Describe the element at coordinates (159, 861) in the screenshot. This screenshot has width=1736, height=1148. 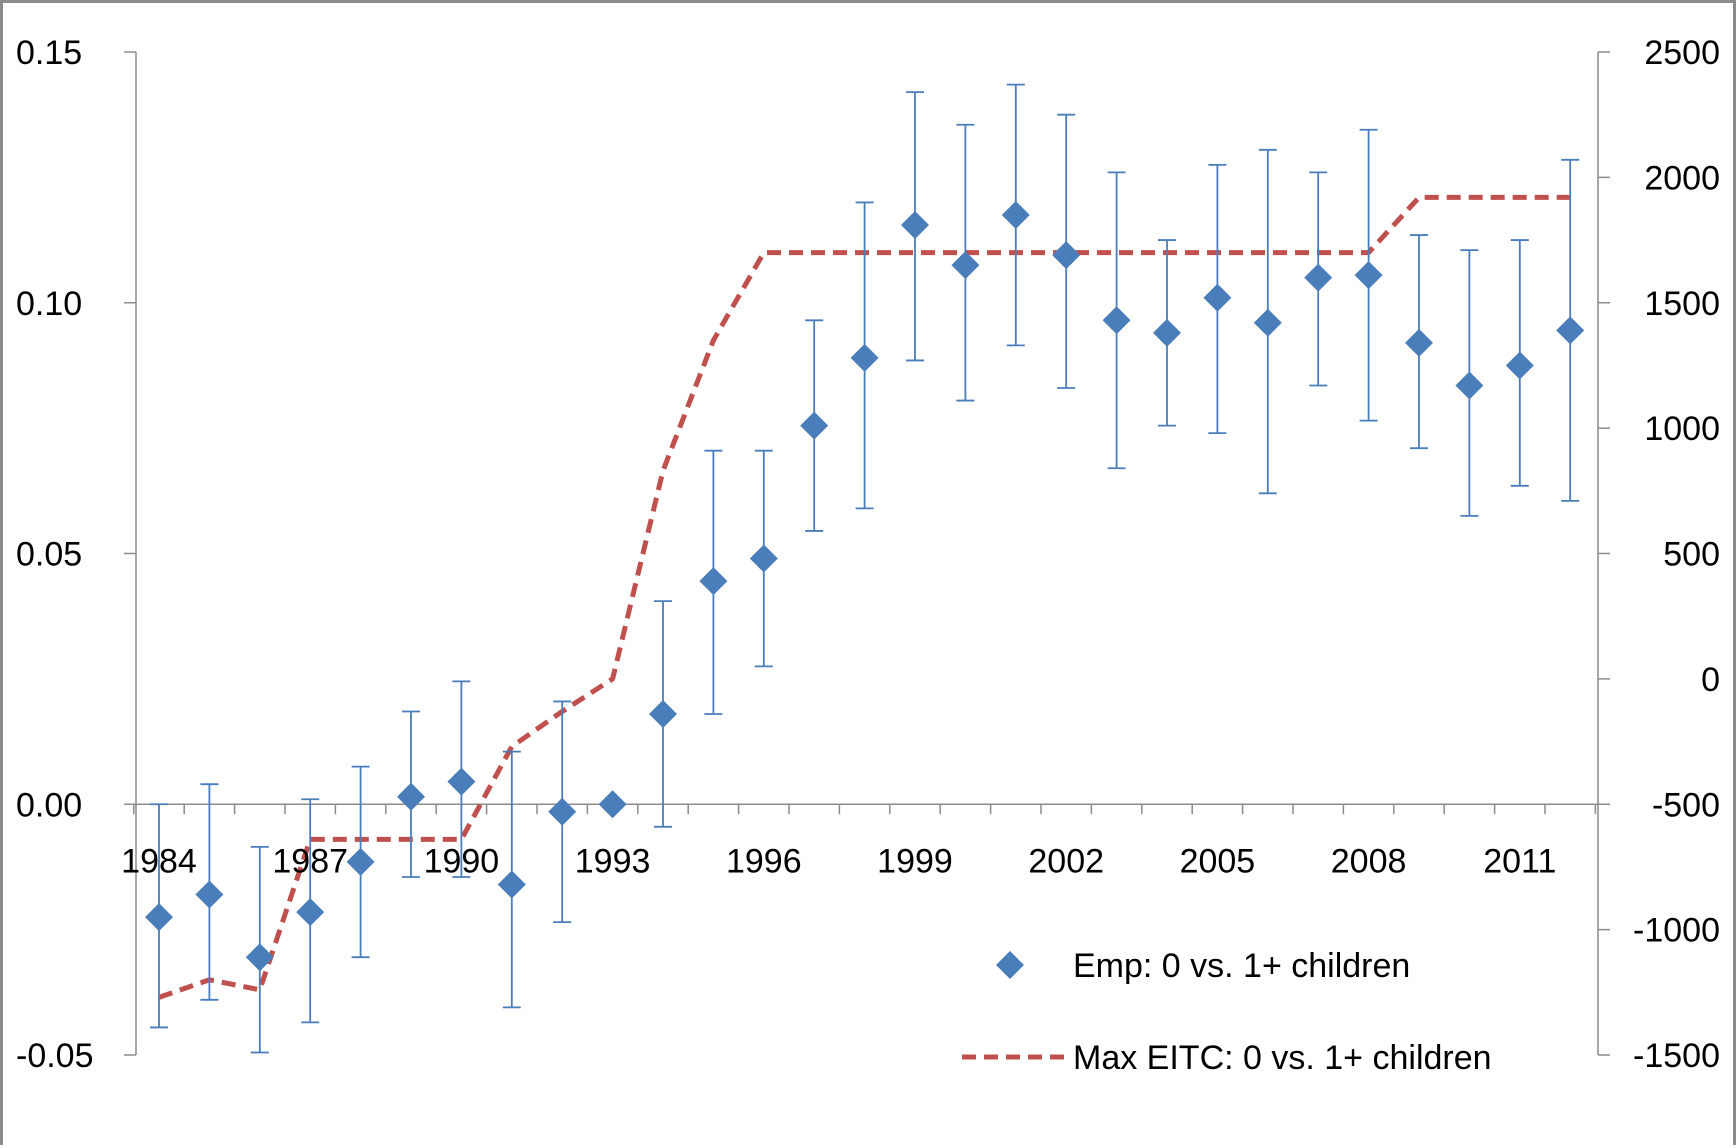
I see `x-axis-tick-label: 1984` at that location.